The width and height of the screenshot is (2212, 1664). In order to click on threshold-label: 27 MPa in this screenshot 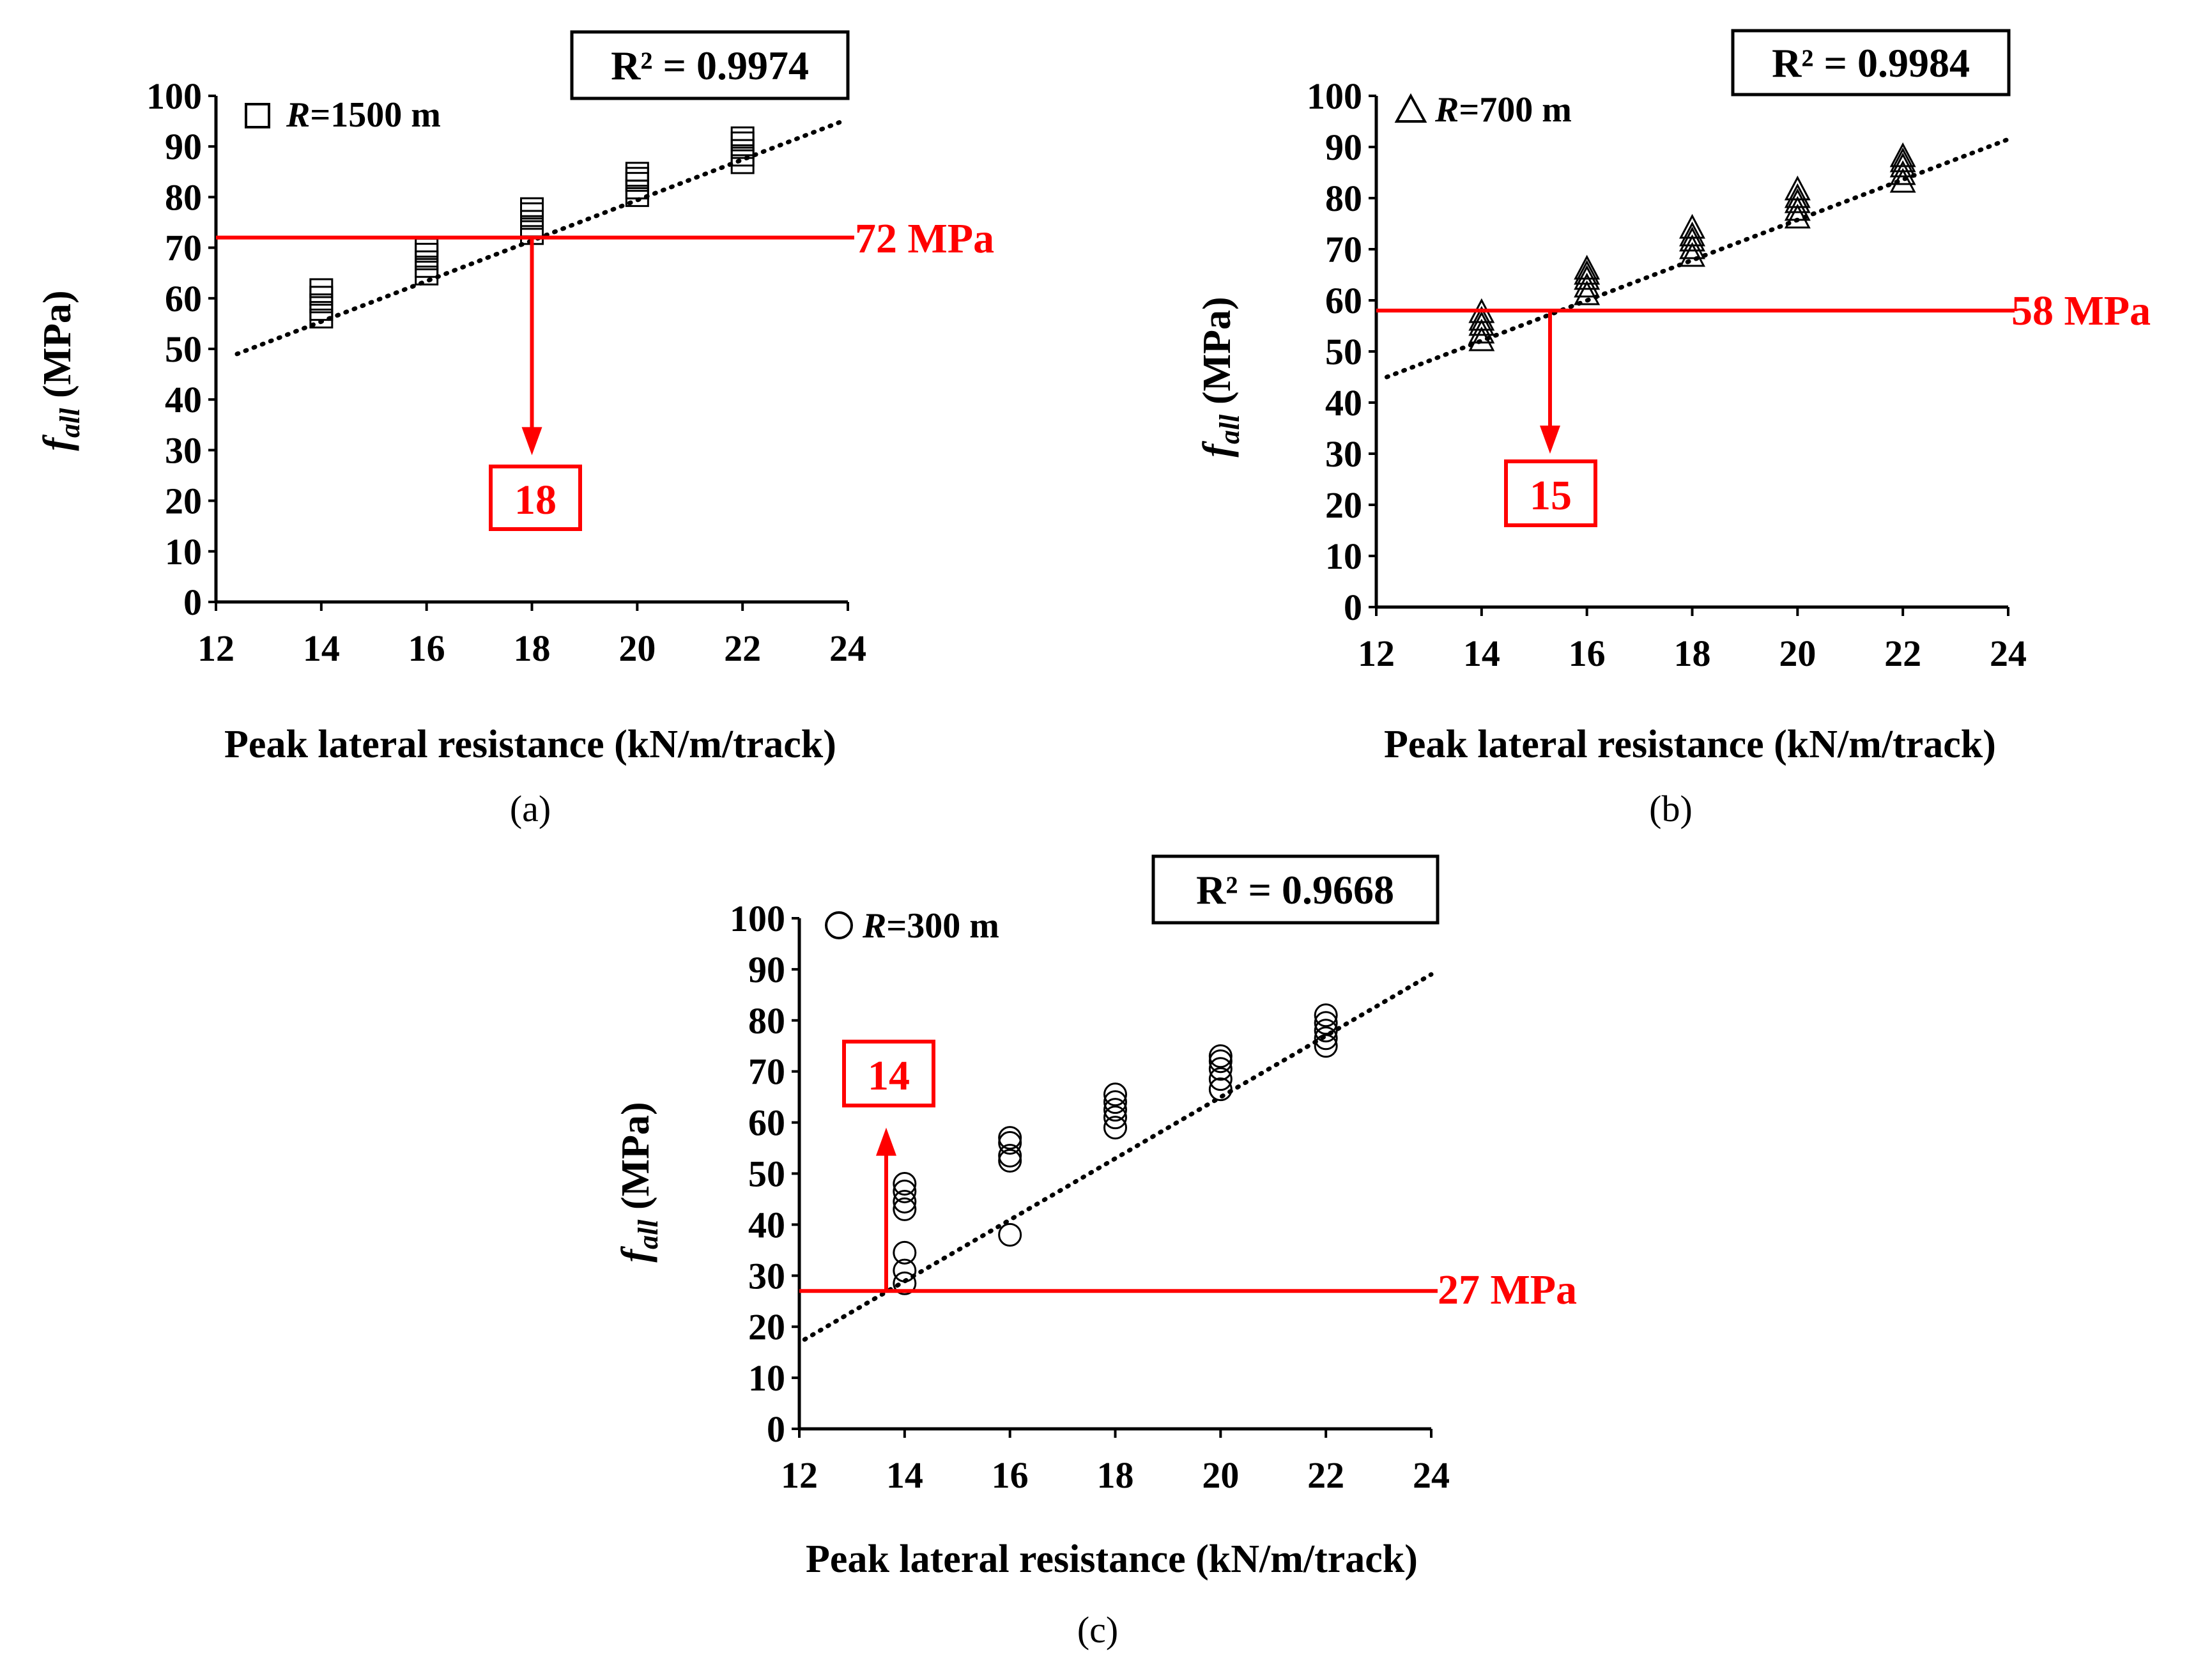, I will do `click(1507, 1290)`.